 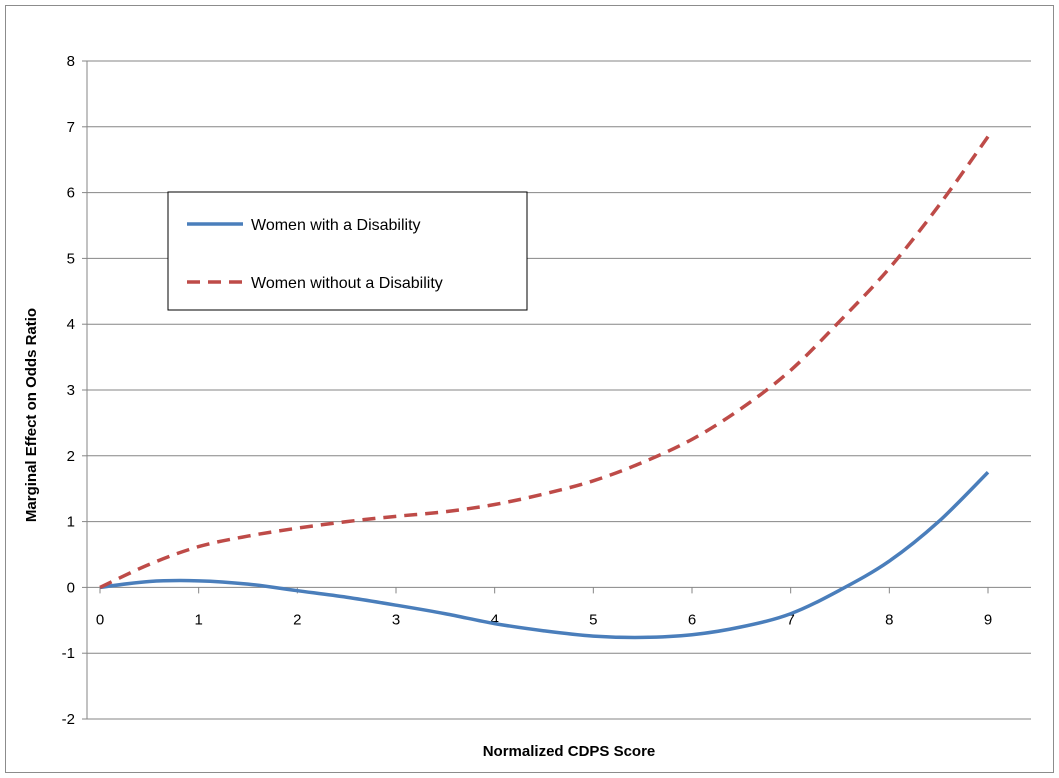 I want to click on y-axis-title: Marginal Effect on Odds Ratio, so click(x=31, y=415).